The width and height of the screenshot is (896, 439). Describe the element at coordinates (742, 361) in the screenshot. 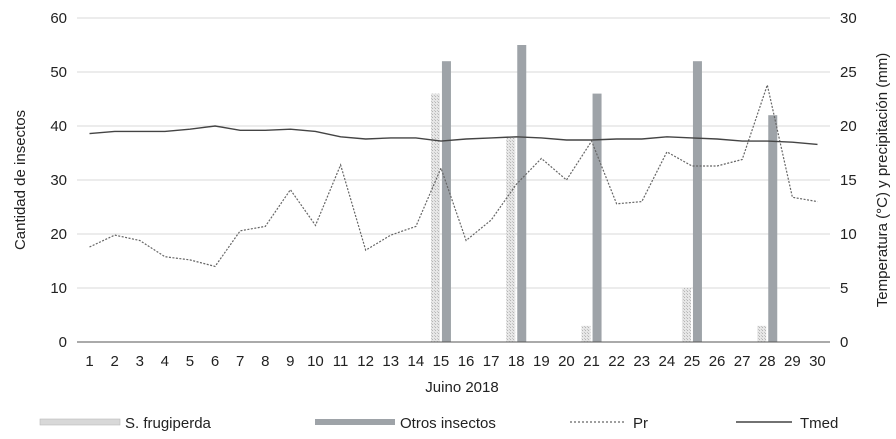

I see `x-tick-label: 27` at that location.